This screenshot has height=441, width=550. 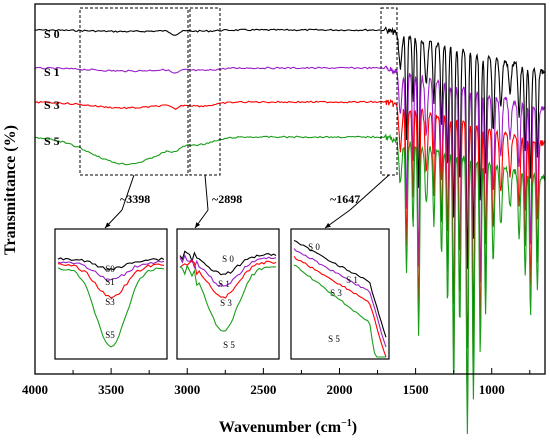 I want to click on inset-series-label: S1, so click(x=110, y=282).